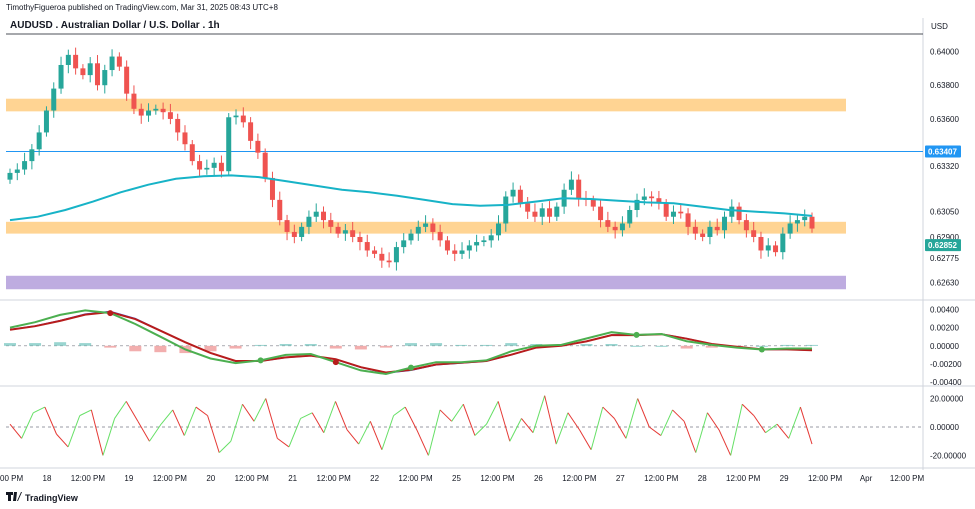 The height and width of the screenshot is (509, 975). What do you see at coordinates (411, 198) in the screenshot?
I see `moving-average-line` at bounding box center [411, 198].